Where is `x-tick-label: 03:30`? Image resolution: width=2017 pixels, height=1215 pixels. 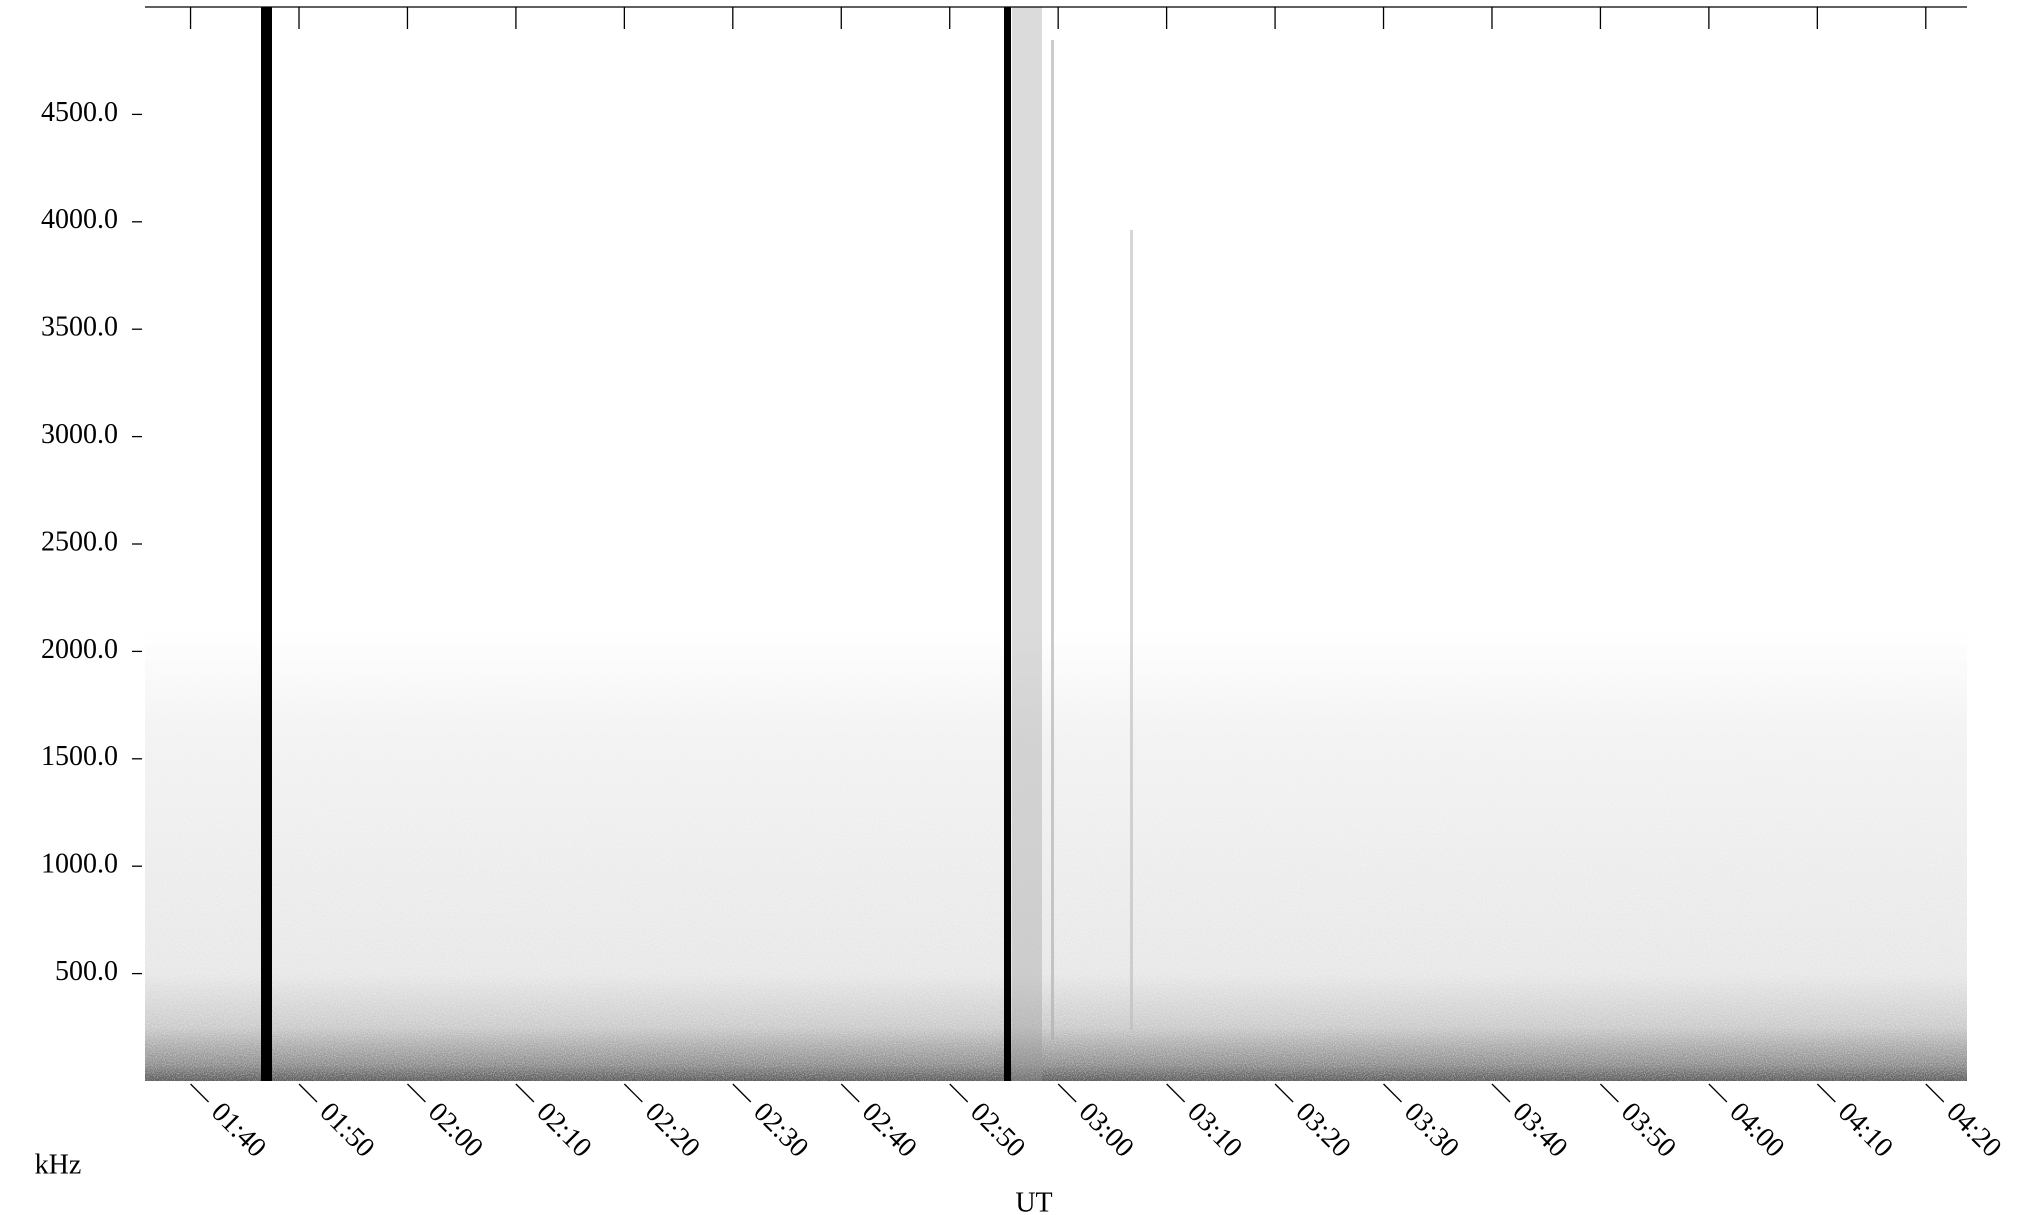 x-tick-label: 03:30 is located at coordinates (1431, 1130).